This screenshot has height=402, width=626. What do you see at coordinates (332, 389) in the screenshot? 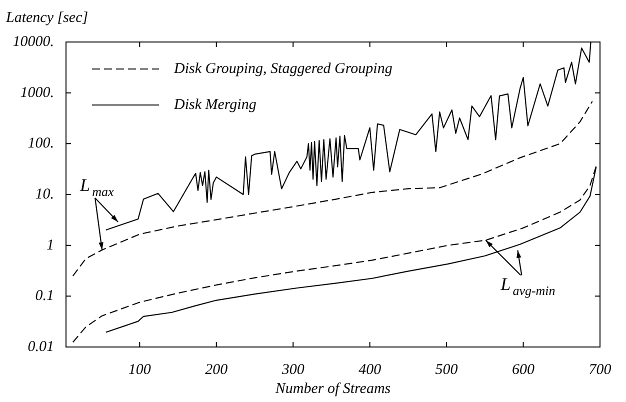
I see `x-axis-title: Number of Streams` at bounding box center [332, 389].